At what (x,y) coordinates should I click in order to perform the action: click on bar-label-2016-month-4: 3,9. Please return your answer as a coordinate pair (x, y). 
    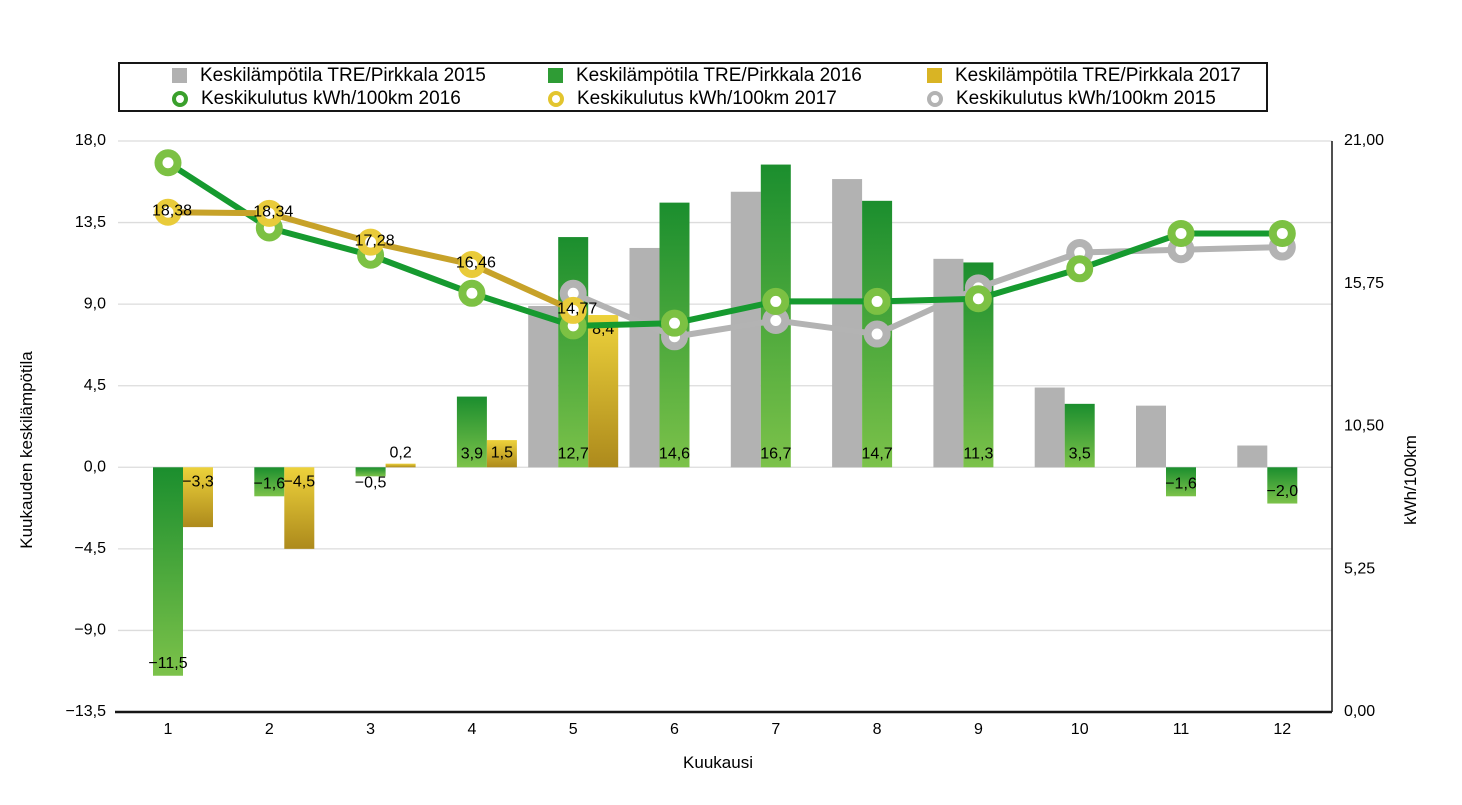
    Looking at the image, I should click on (472, 454).